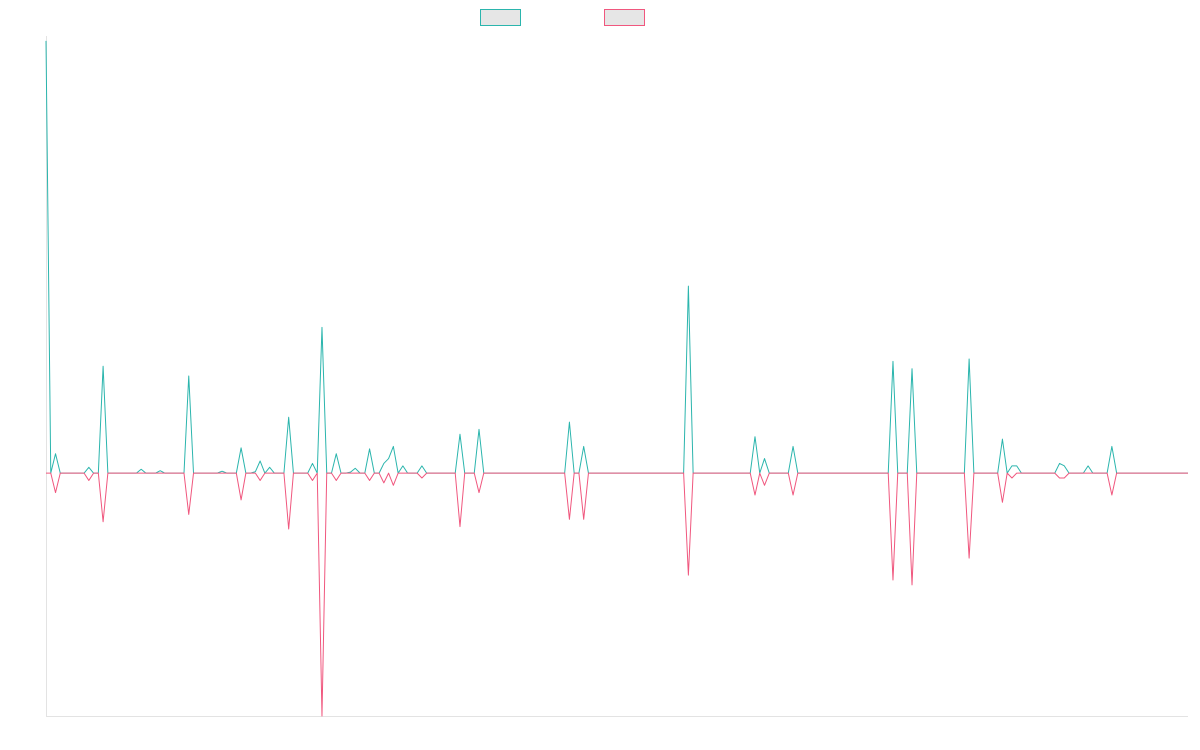 The image size is (1200, 750). What do you see at coordinates (624, 17) in the screenshot?
I see `legend-swatch-negative` at bounding box center [624, 17].